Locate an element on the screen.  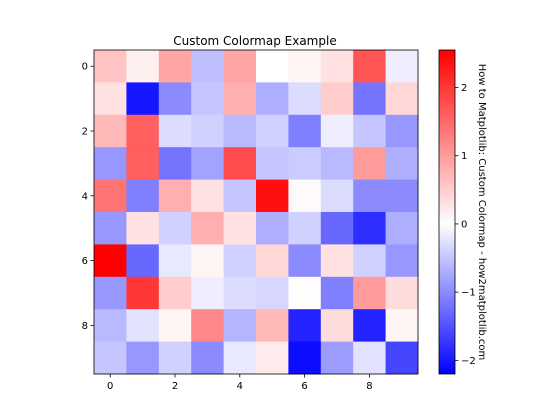
chart-title: Custom Colormap Example is located at coordinates (254, 41).